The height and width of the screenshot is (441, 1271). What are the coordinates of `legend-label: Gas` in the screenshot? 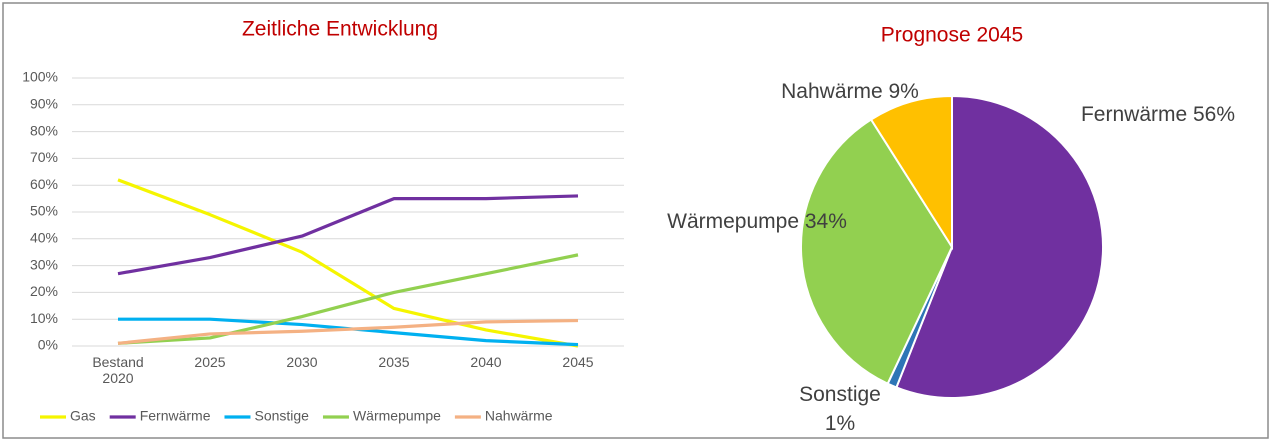 It's located at (83, 416).